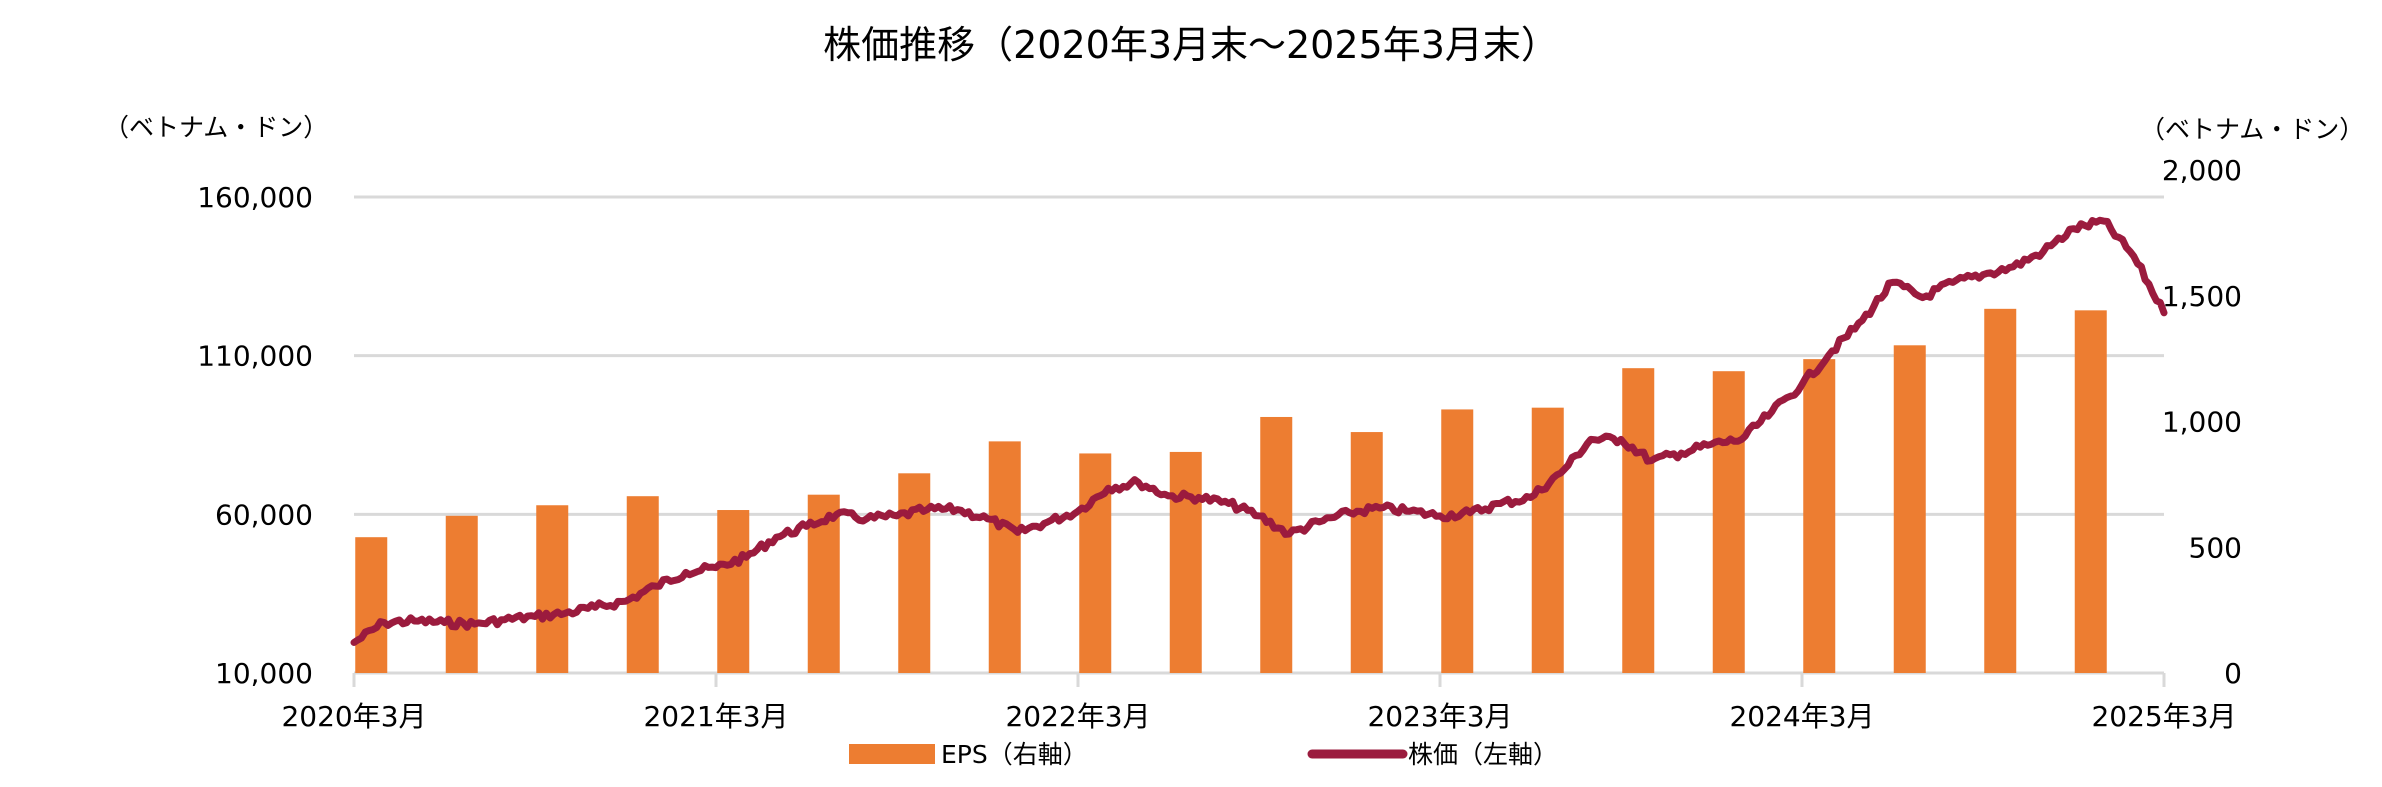 This screenshot has height=787, width=2382. Describe the element at coordinates (353, 716) in the screenshot. I see `x-tick-label: 2020年3月` at that location.